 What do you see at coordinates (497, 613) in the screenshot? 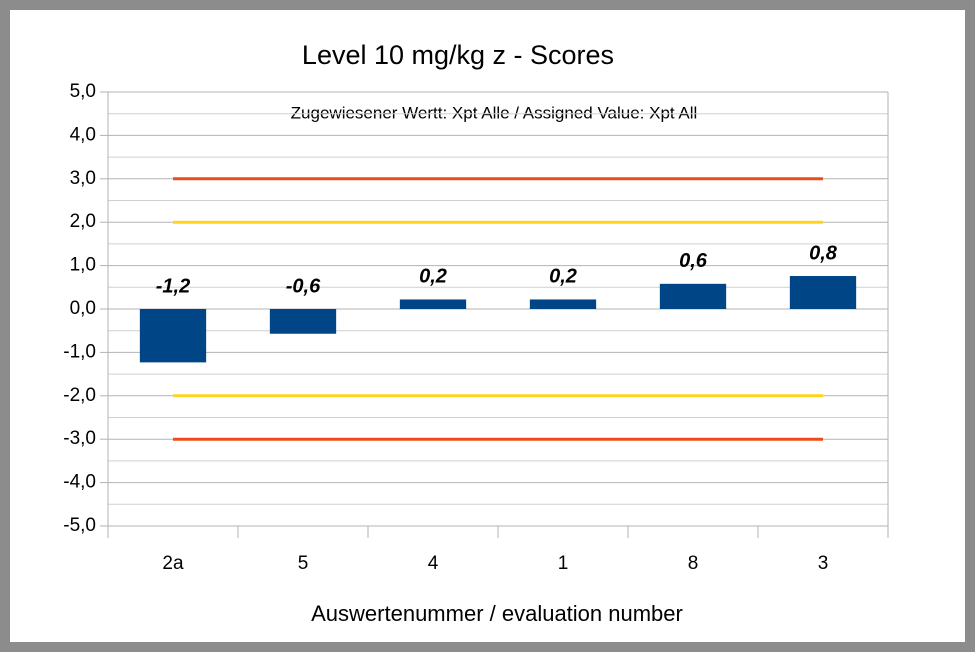
I see `x-axis-label: Auswertenummer / evaluation number` at bounding box center [497, 613].